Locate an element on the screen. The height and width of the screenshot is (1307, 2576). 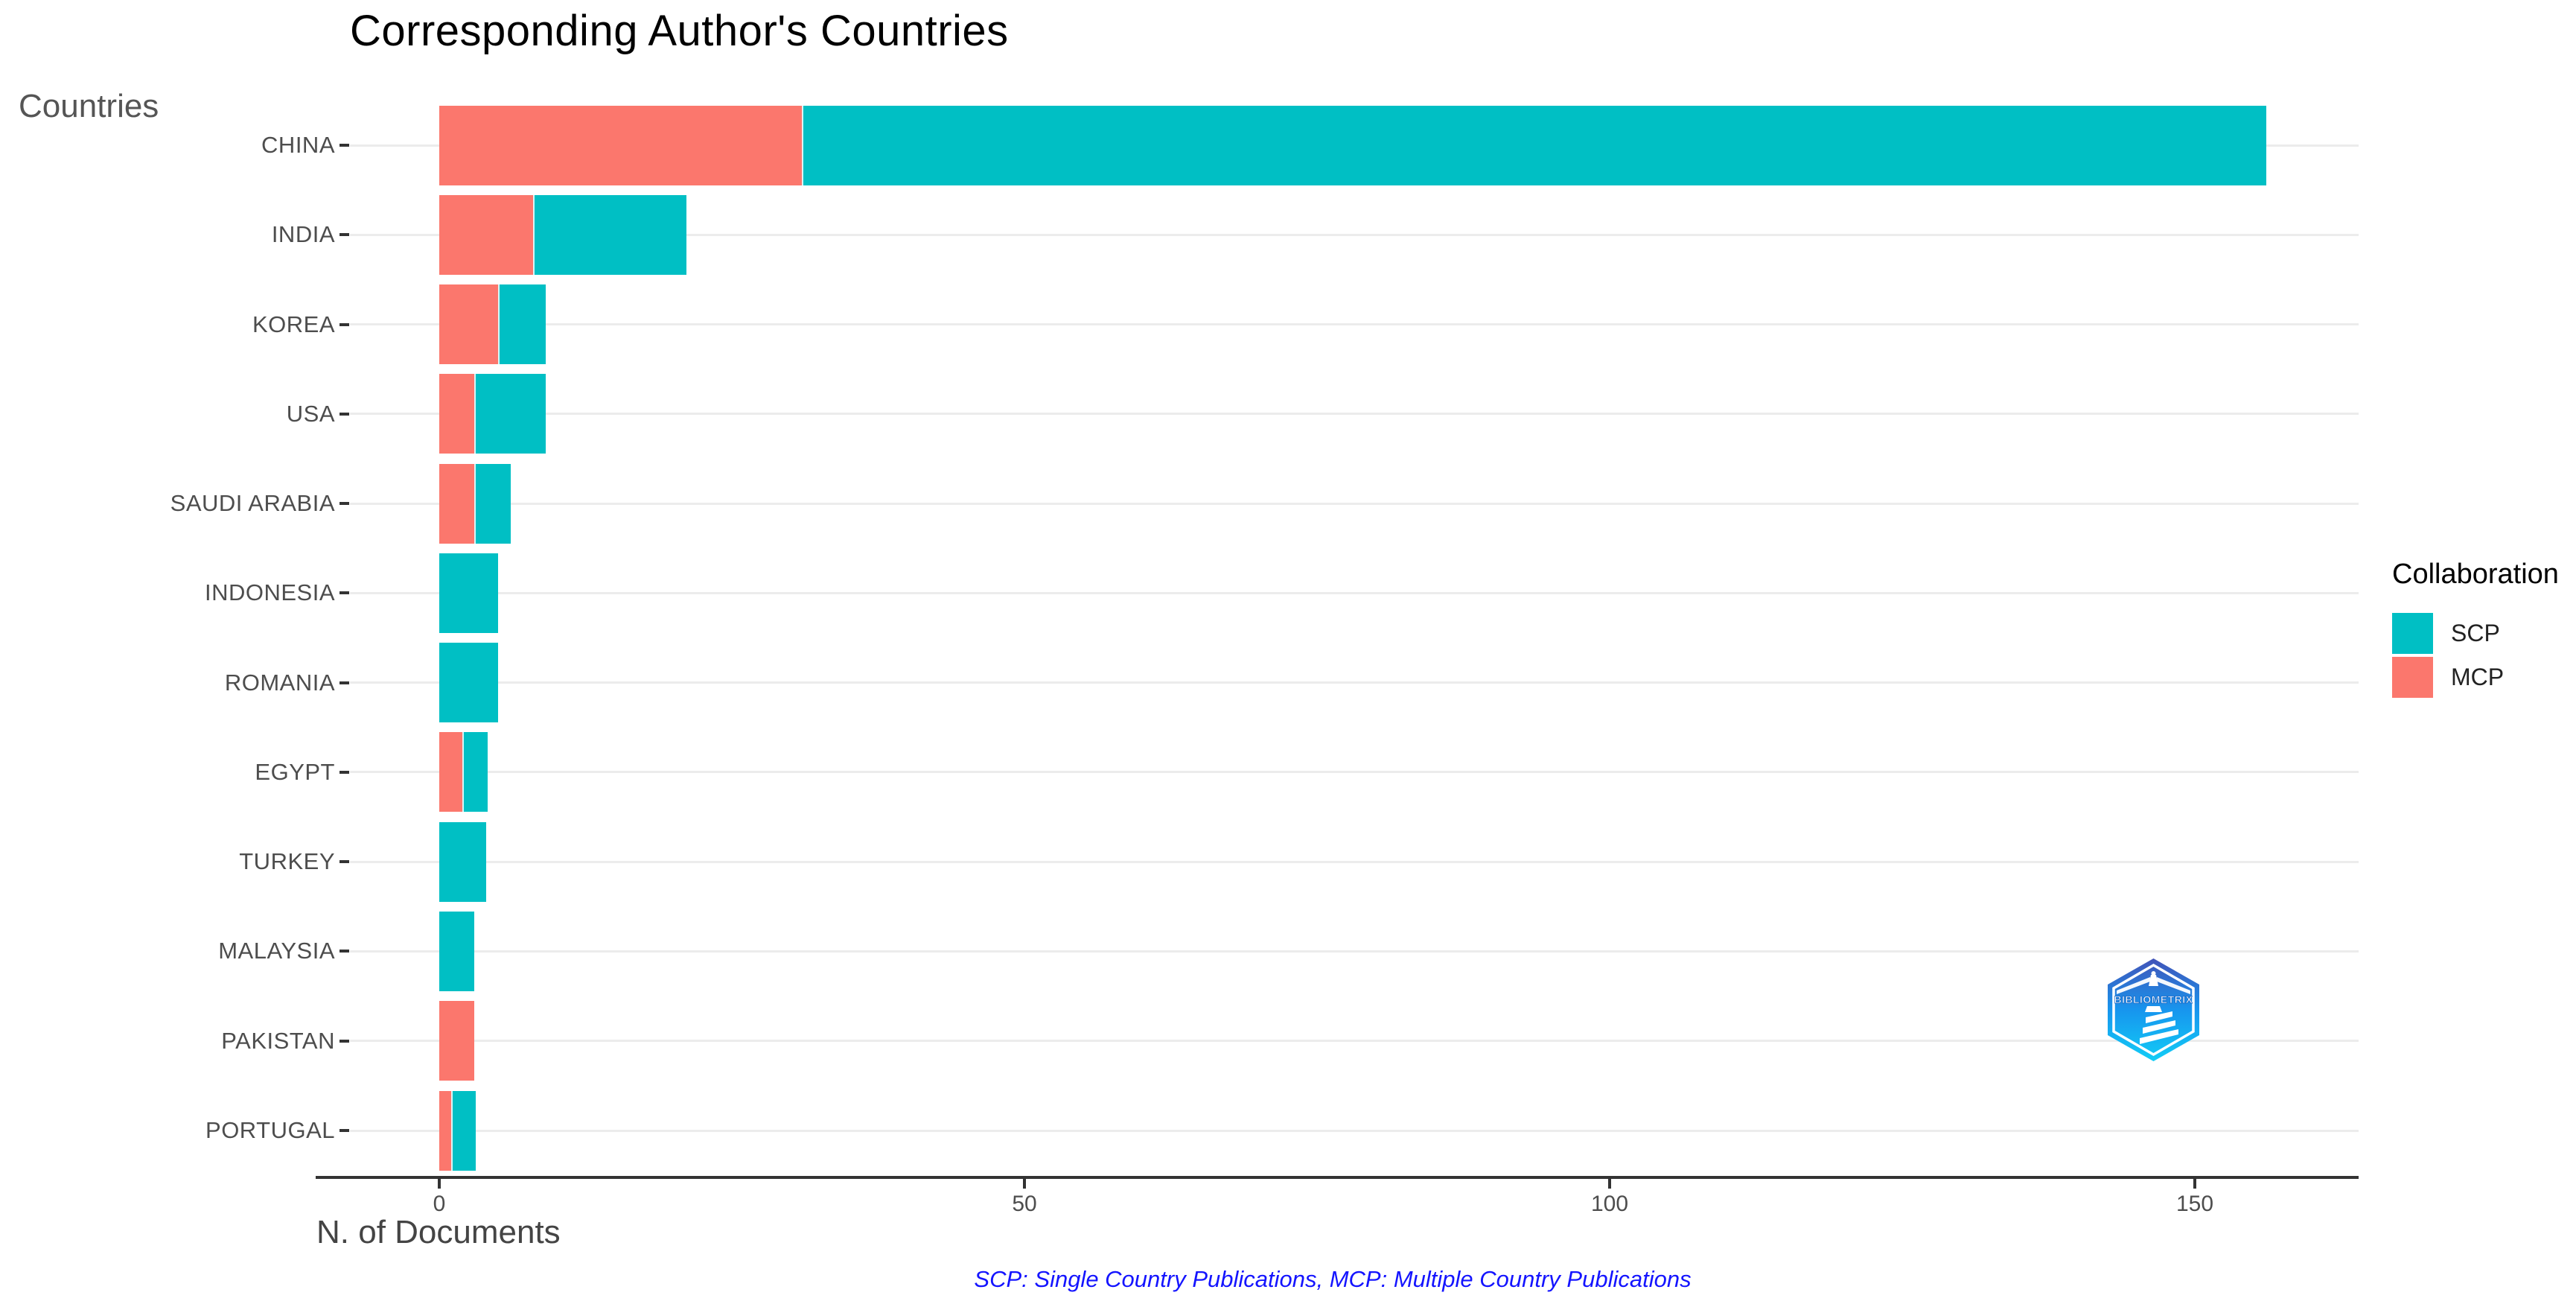
x-tick-label: 150 is located at coordinates (2194, 1204).